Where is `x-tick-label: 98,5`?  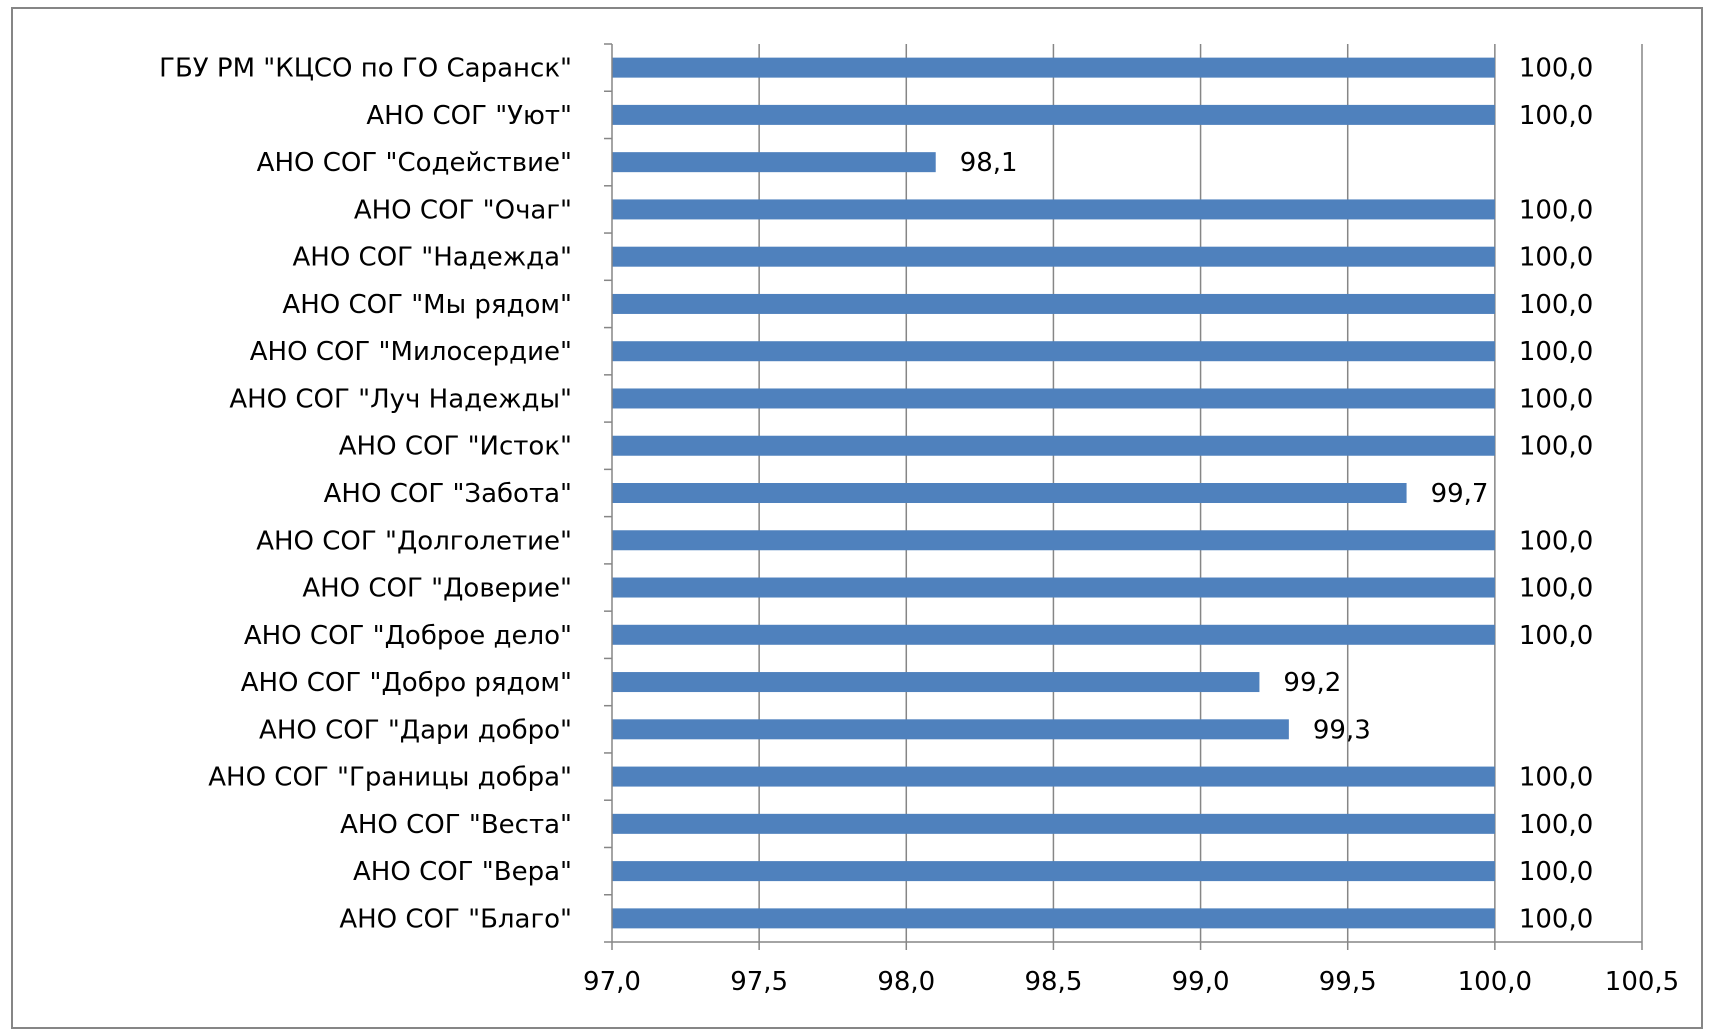
x-tick-label: 98,5 is located at coordinates (1053, 982).